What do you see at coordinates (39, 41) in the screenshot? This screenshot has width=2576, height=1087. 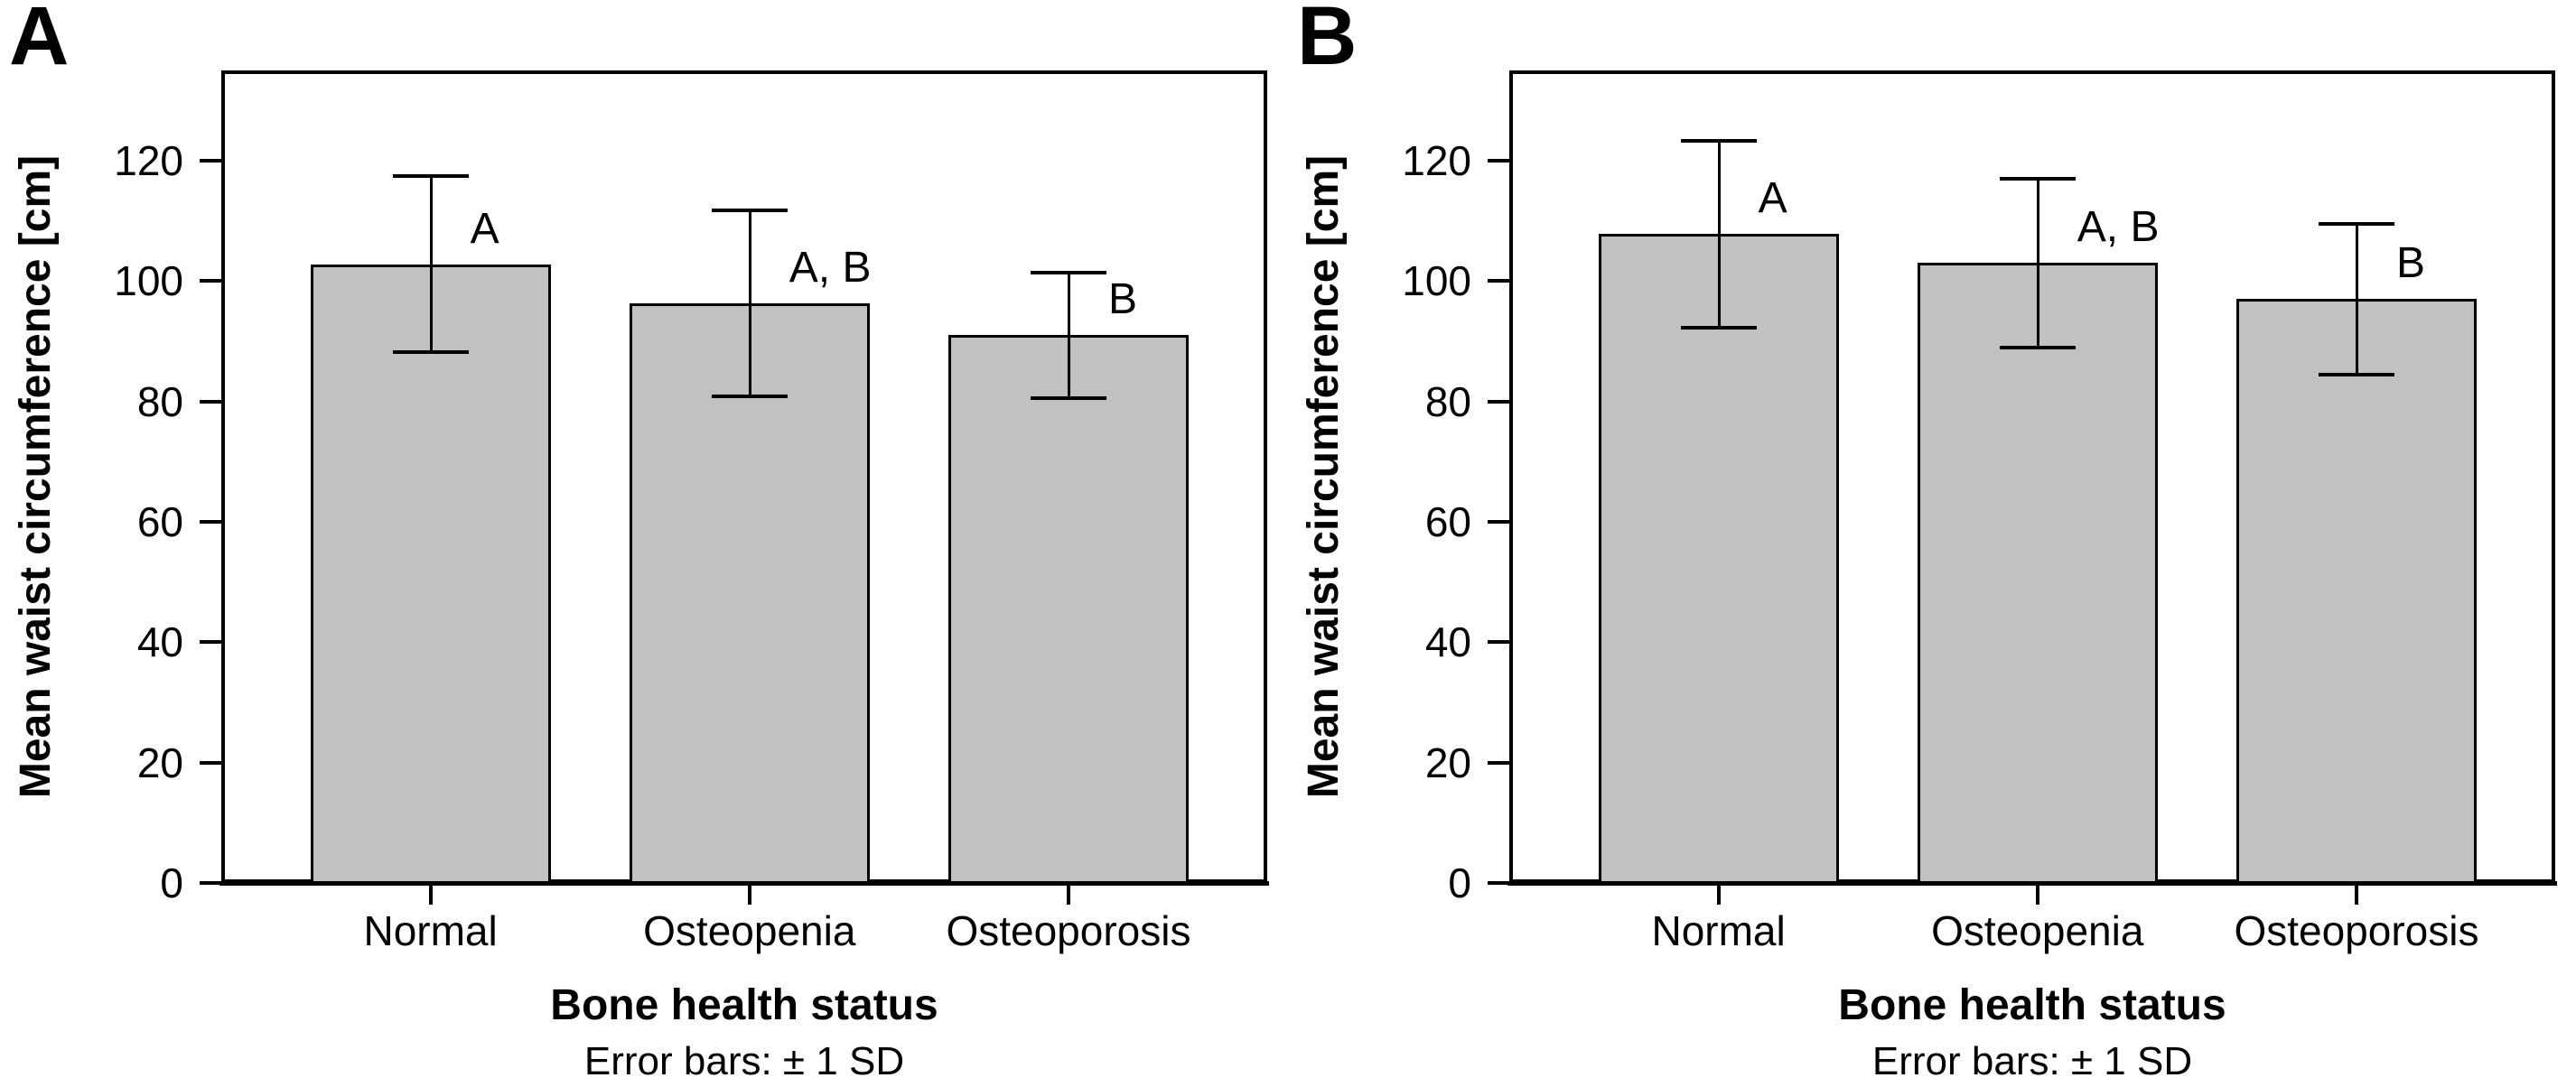 I see `panel-letter: A` at bounding box center [39, 41].